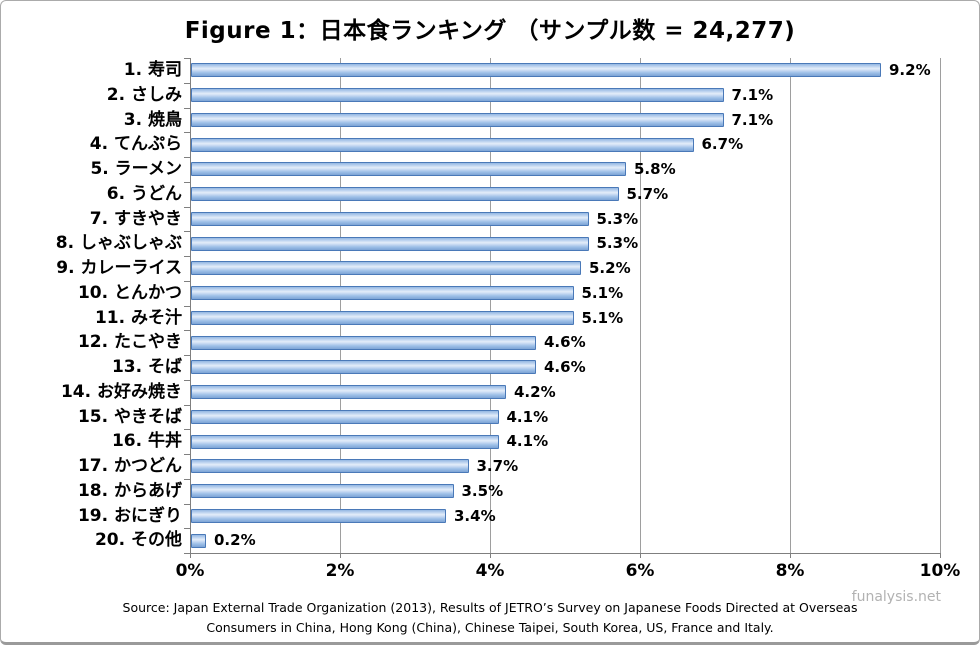 The height and width of the screenshot is (645, 980). What do you see at coordinates (235, 540) in the screenshot?
I see `value-label: 0.2%` at bounding box center [235, 540].